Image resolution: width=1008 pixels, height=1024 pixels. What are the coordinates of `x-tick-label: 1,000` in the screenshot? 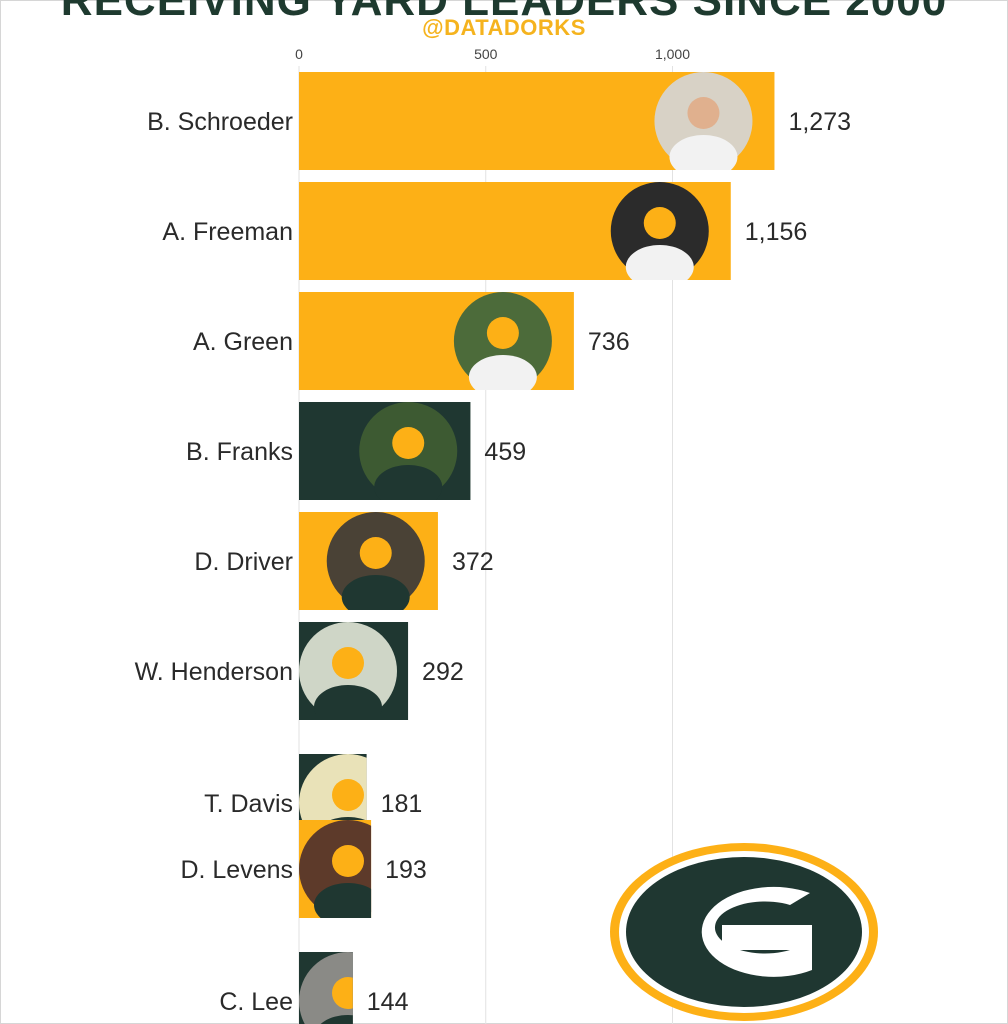 It's located at (672, 54).